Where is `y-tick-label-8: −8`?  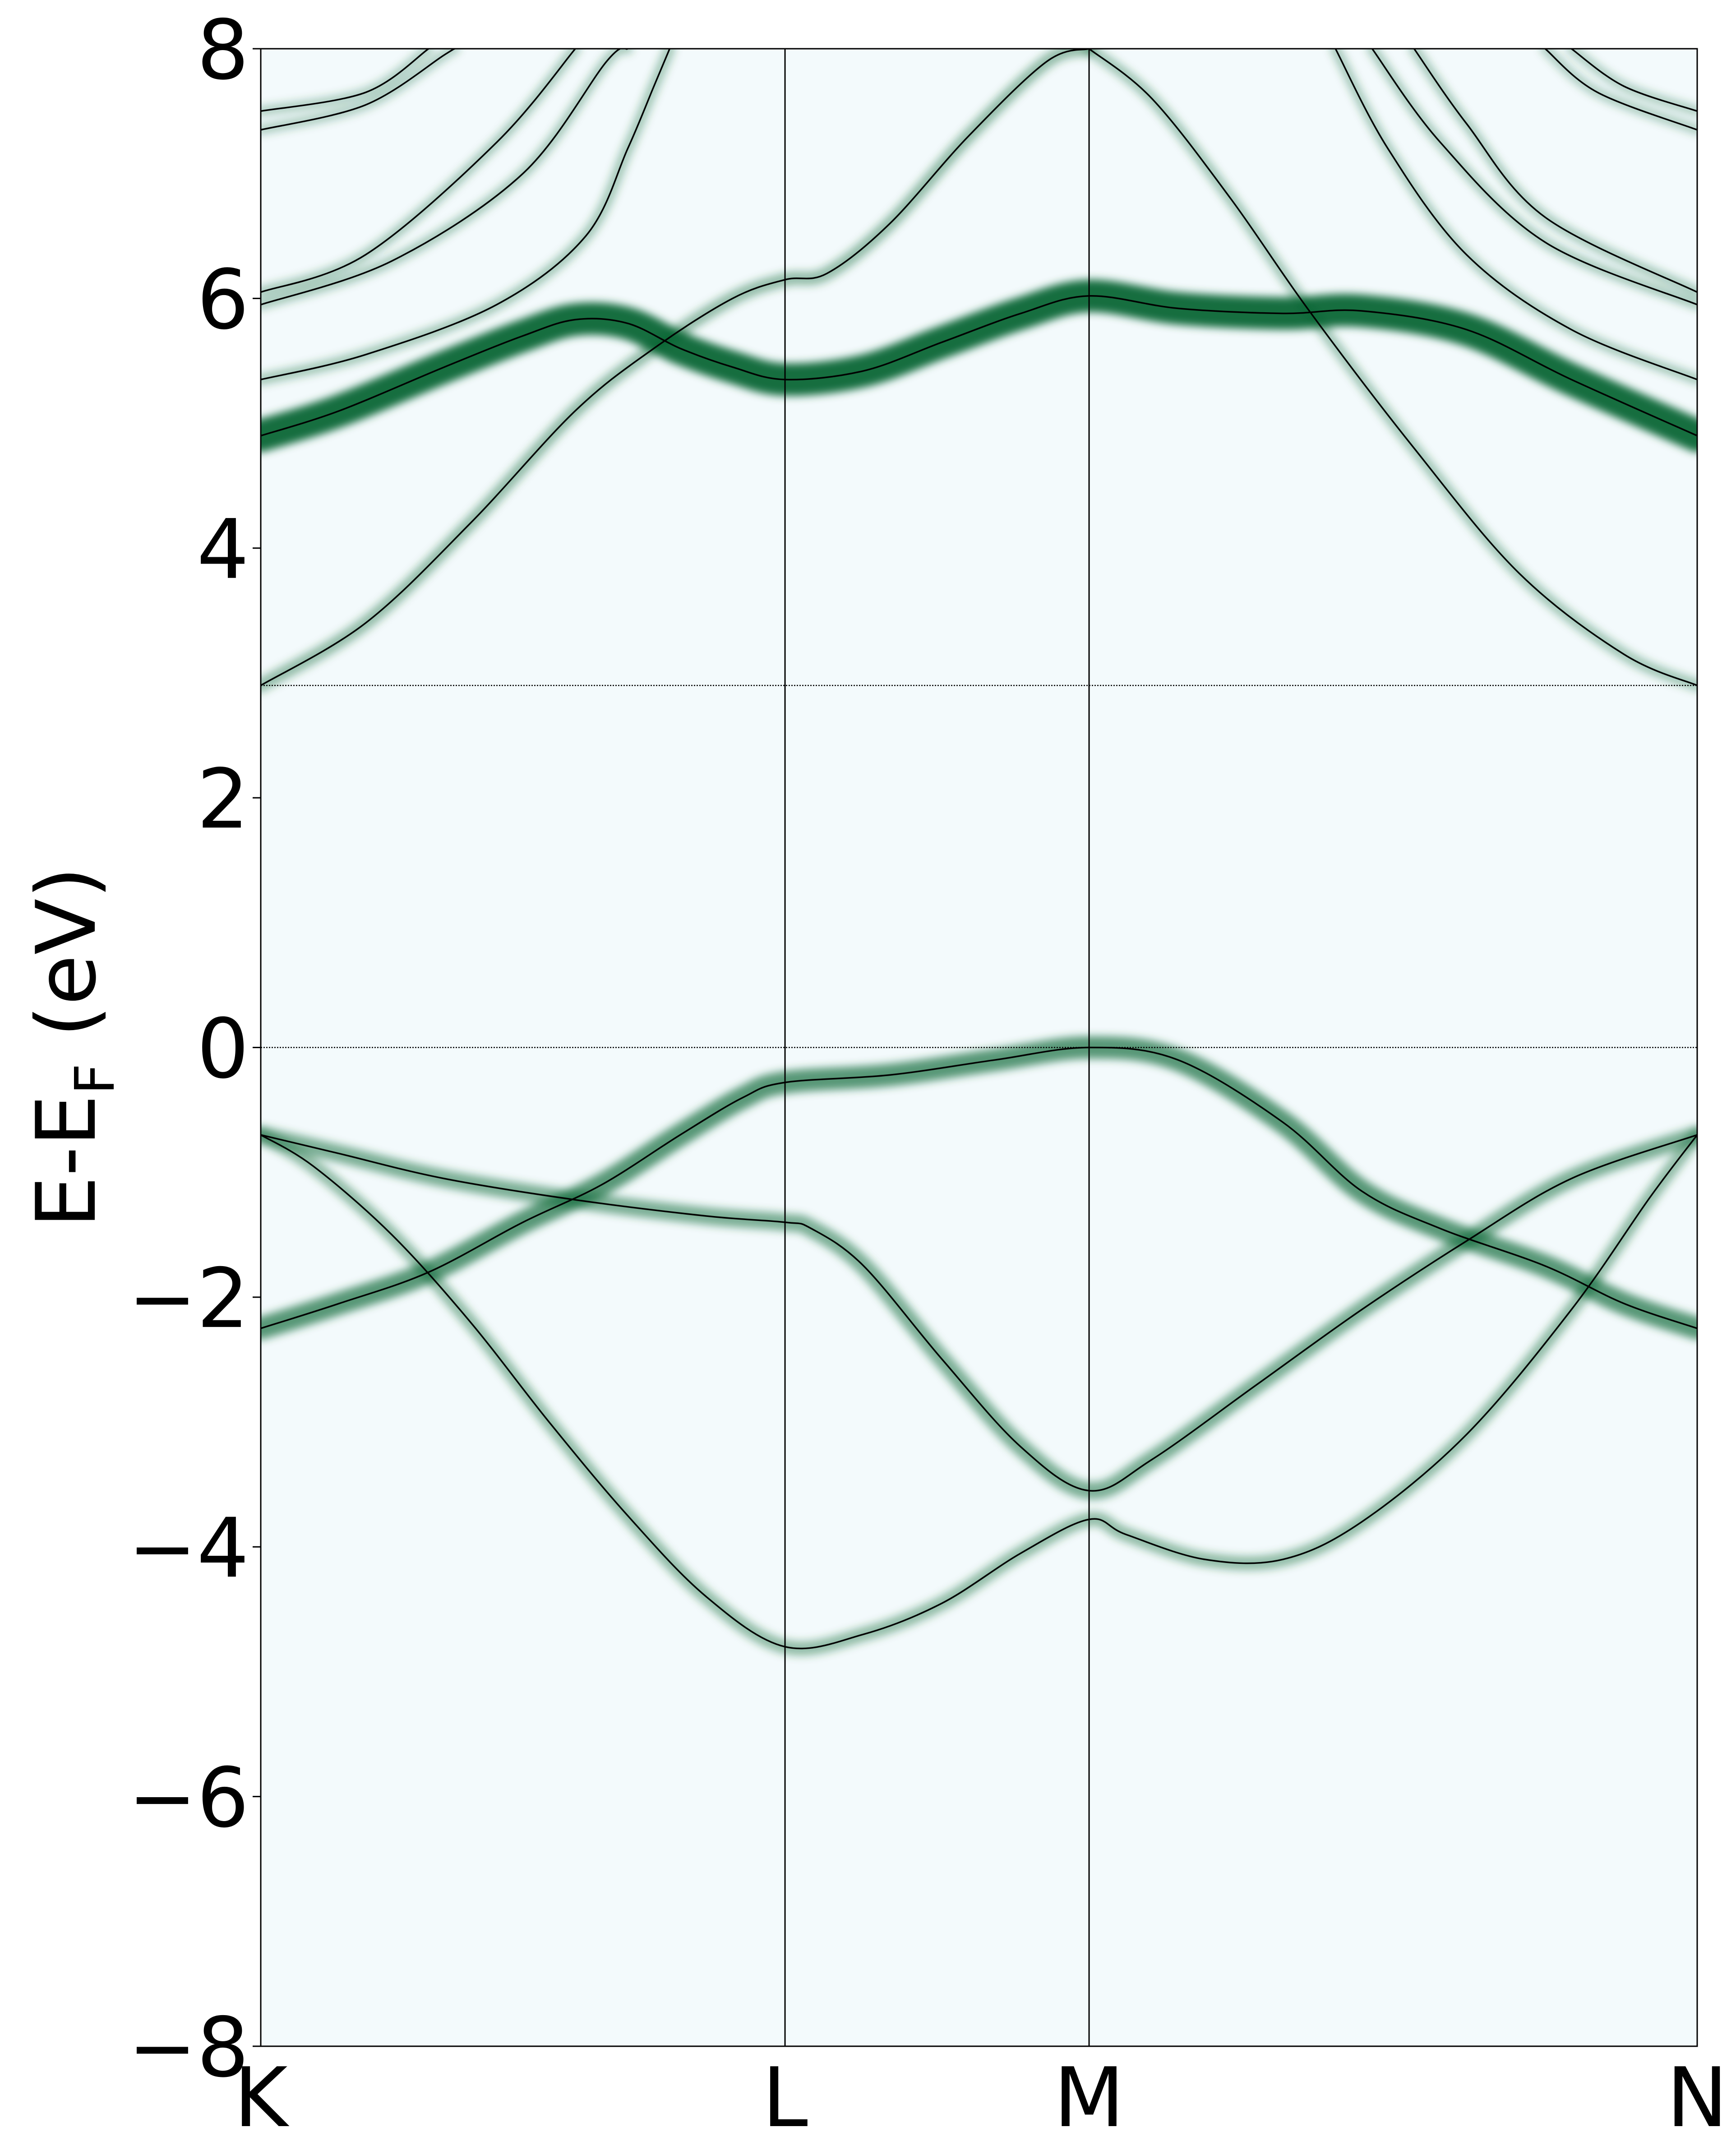
y-tick-label-8: −8 is located at coordinates (189, 2047).